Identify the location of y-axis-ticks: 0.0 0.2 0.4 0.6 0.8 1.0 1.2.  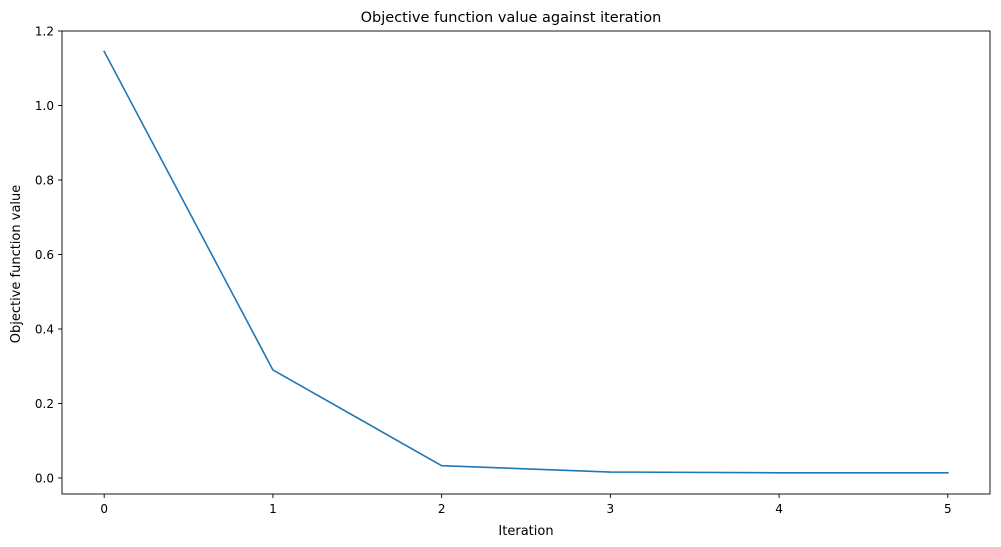
(48, 255).